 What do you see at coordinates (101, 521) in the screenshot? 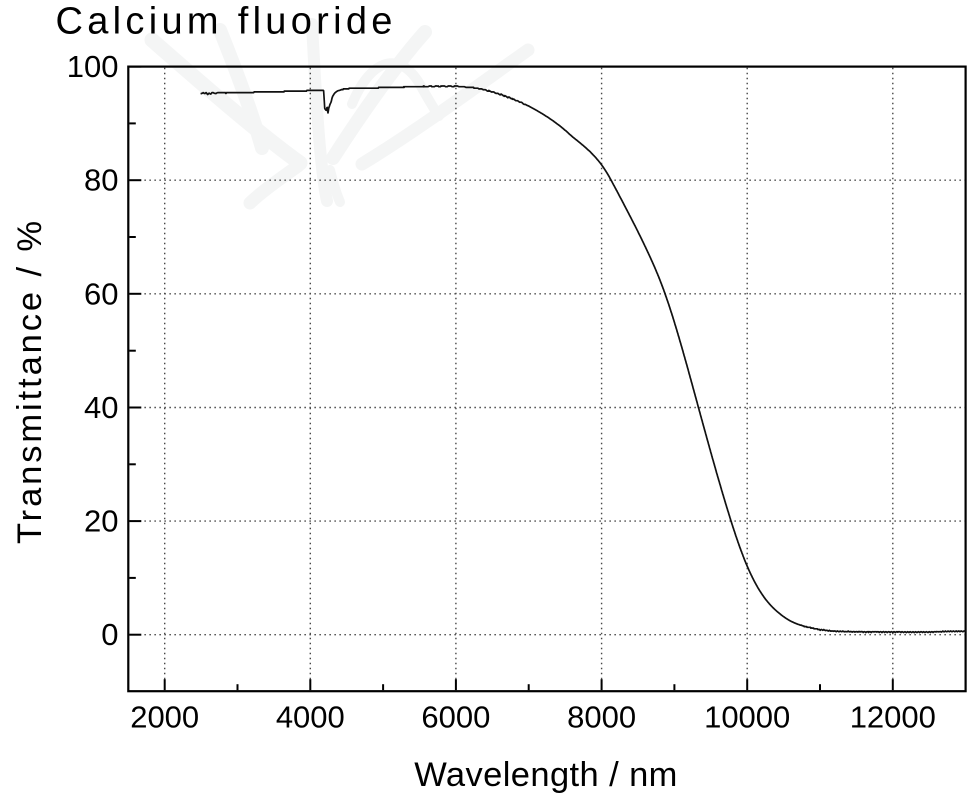
I see `svg-text: 20` at bounding box center [101, 521].